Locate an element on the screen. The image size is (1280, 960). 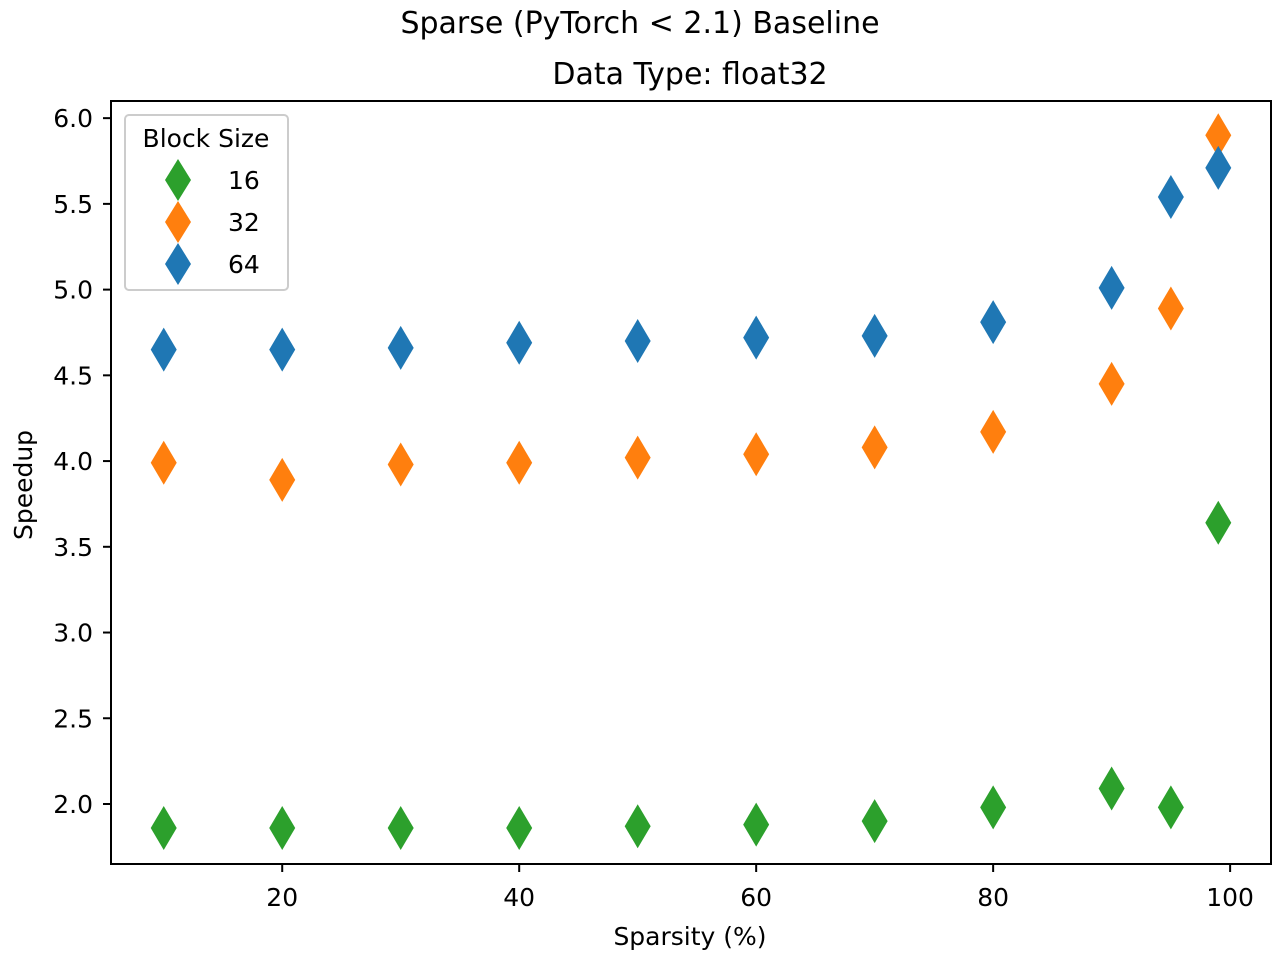
y-tick-label: 3.5 is located at coordinates (73, 547).